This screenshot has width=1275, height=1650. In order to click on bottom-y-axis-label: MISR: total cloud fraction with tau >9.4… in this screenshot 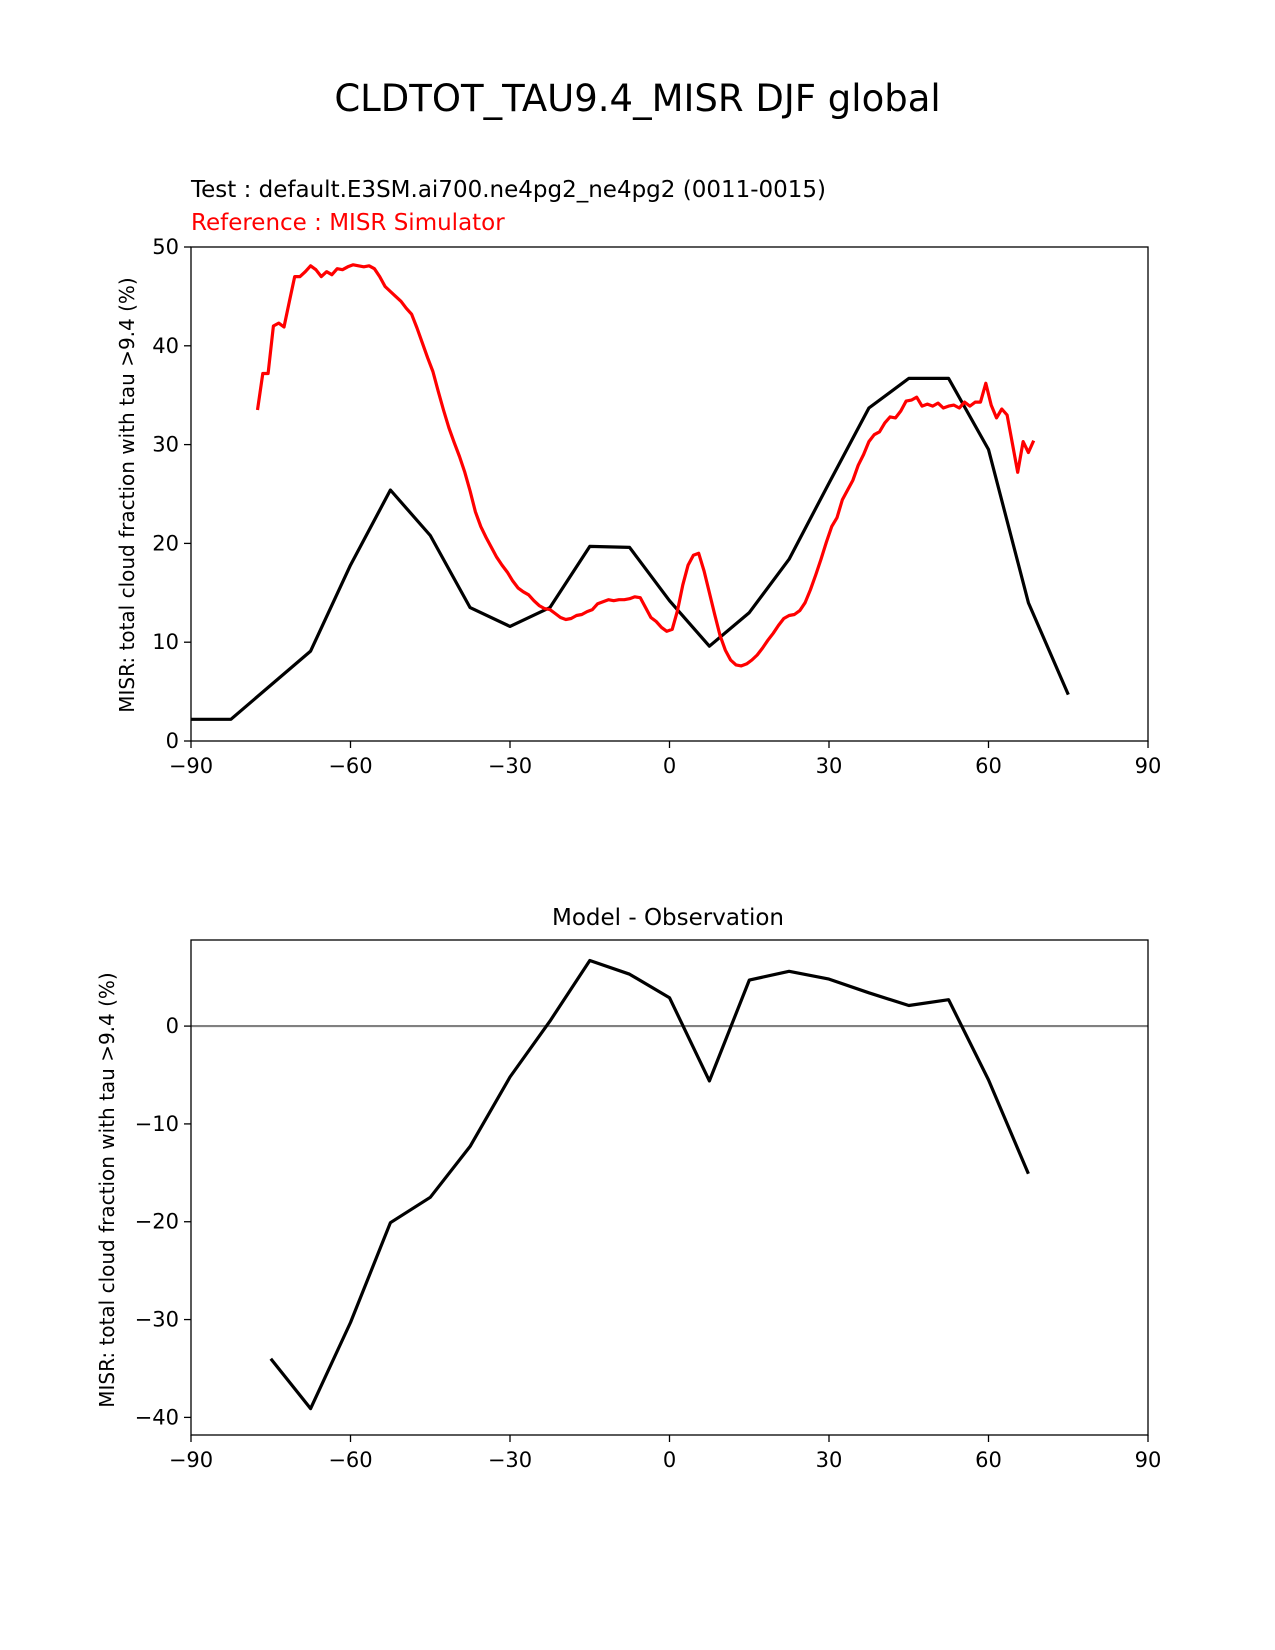, I will do `click(107, 1189)`.